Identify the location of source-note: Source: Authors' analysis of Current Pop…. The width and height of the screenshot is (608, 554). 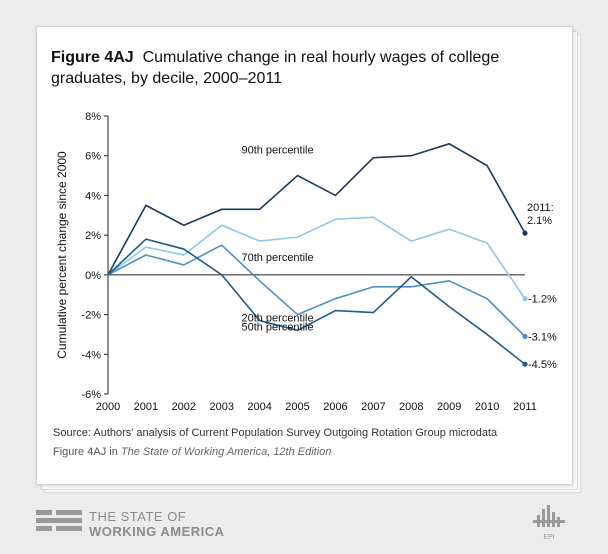
(275, 433).